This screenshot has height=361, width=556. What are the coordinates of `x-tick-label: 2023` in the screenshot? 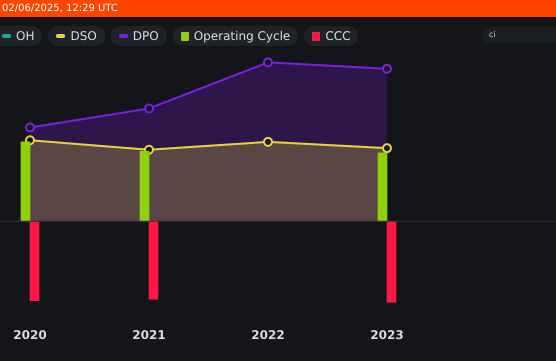 It's located at (387, 335).